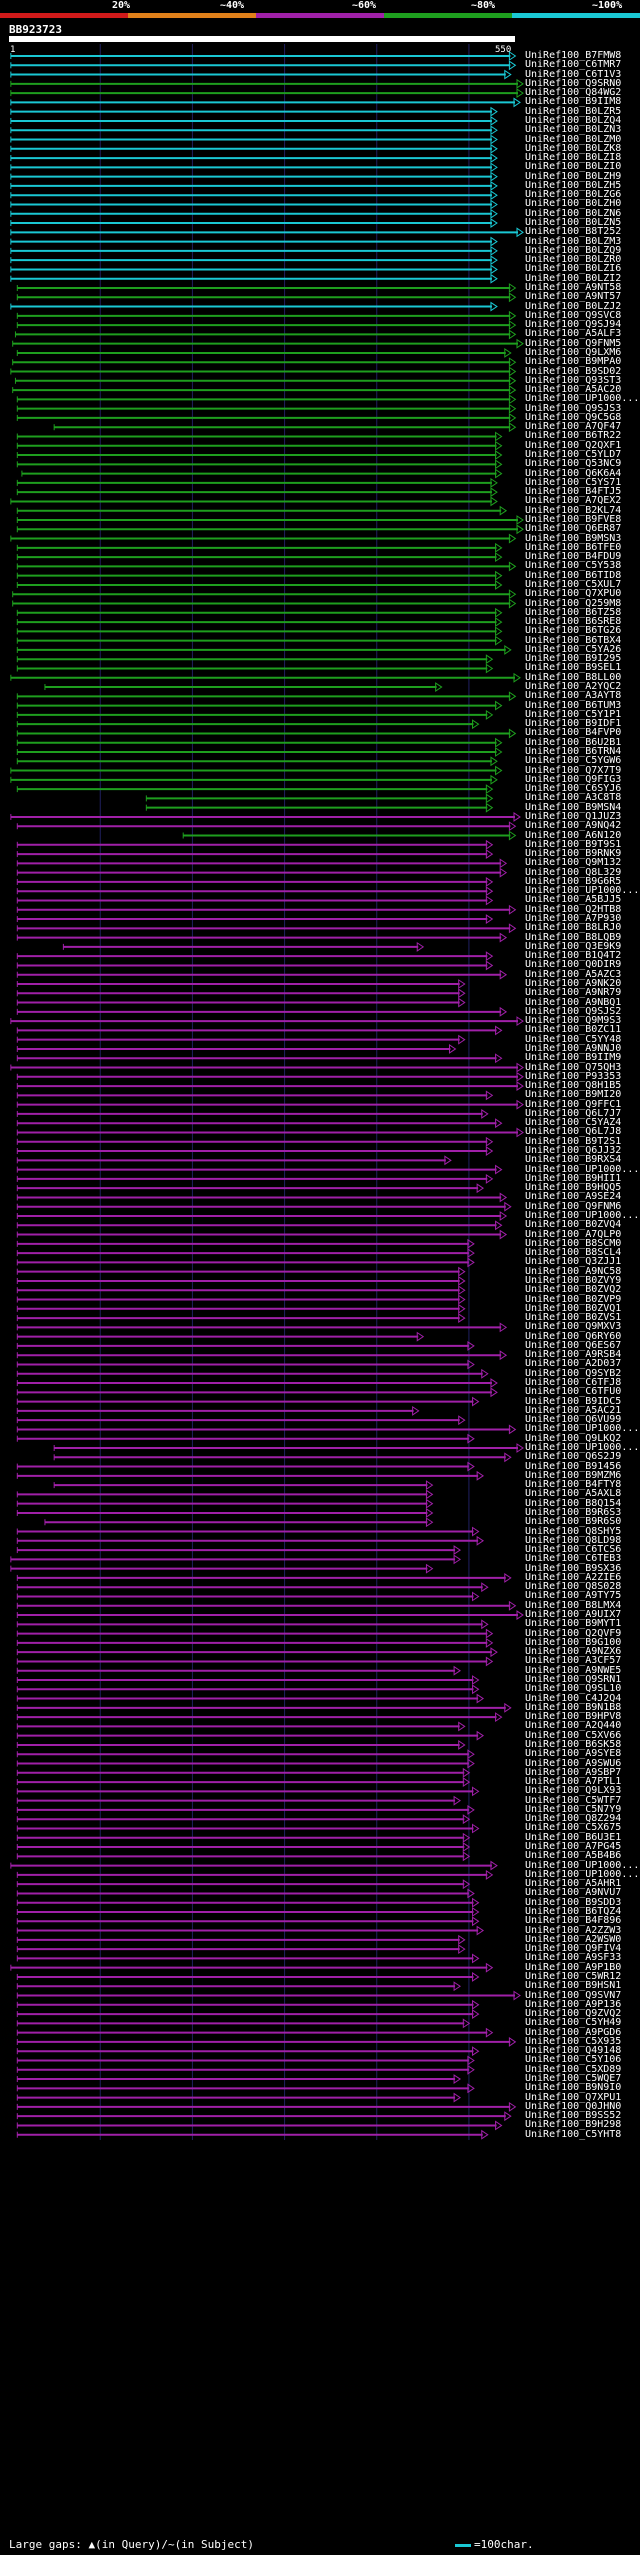 This screenshot has width=640, height=2555. Describe the element at coordinates (573, 1531) in the screenshot. I see `hit-label: UniRef100_Q8SHY5` at that location.